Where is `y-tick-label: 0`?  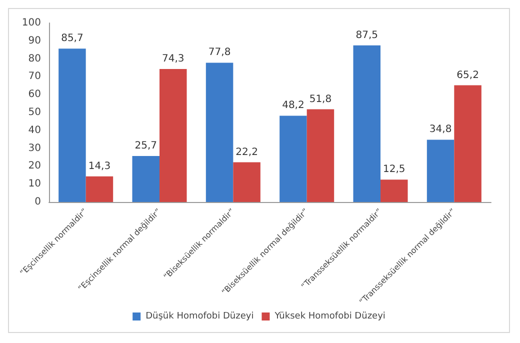
y-tick-label: 0 is located at coordinates (37, 202).